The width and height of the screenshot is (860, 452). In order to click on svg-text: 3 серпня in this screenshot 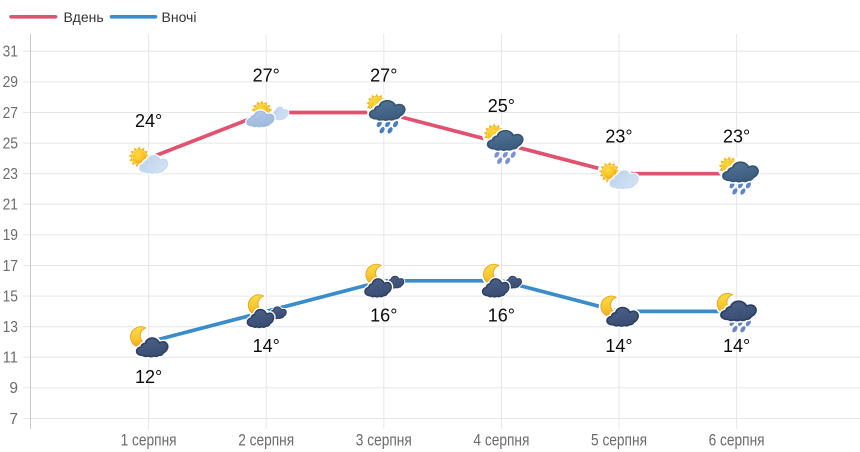, I will do `click(384, 440)`.